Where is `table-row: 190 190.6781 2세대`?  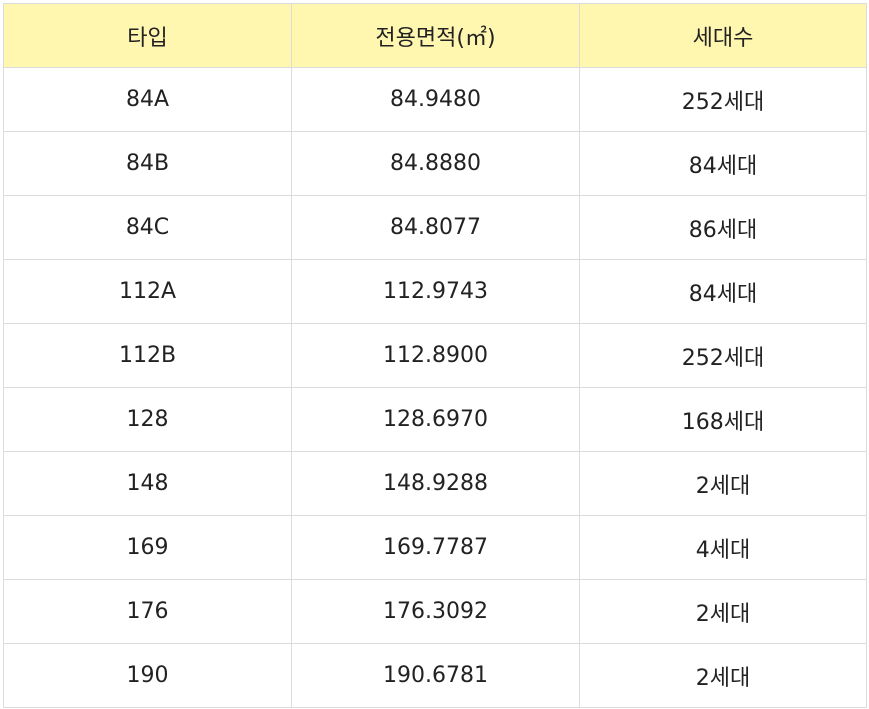 table-row: 190 190.6781 2세대 is located at coordinates (435, 675).